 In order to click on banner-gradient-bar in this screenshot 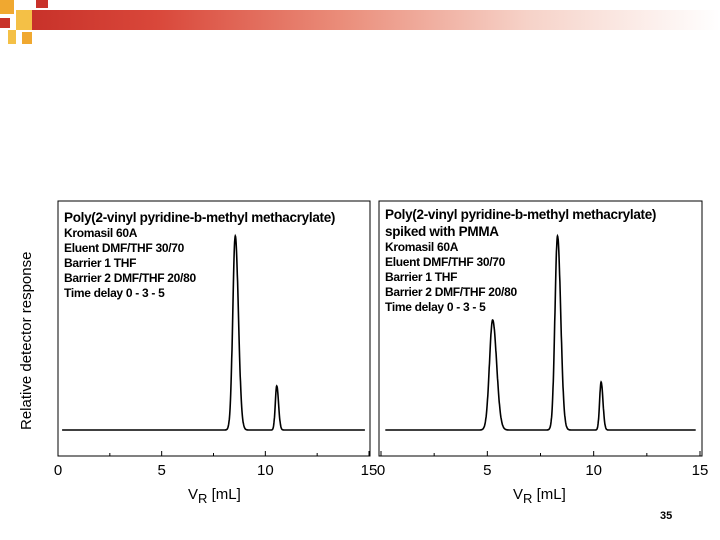, I will do `click(376, 20)`.